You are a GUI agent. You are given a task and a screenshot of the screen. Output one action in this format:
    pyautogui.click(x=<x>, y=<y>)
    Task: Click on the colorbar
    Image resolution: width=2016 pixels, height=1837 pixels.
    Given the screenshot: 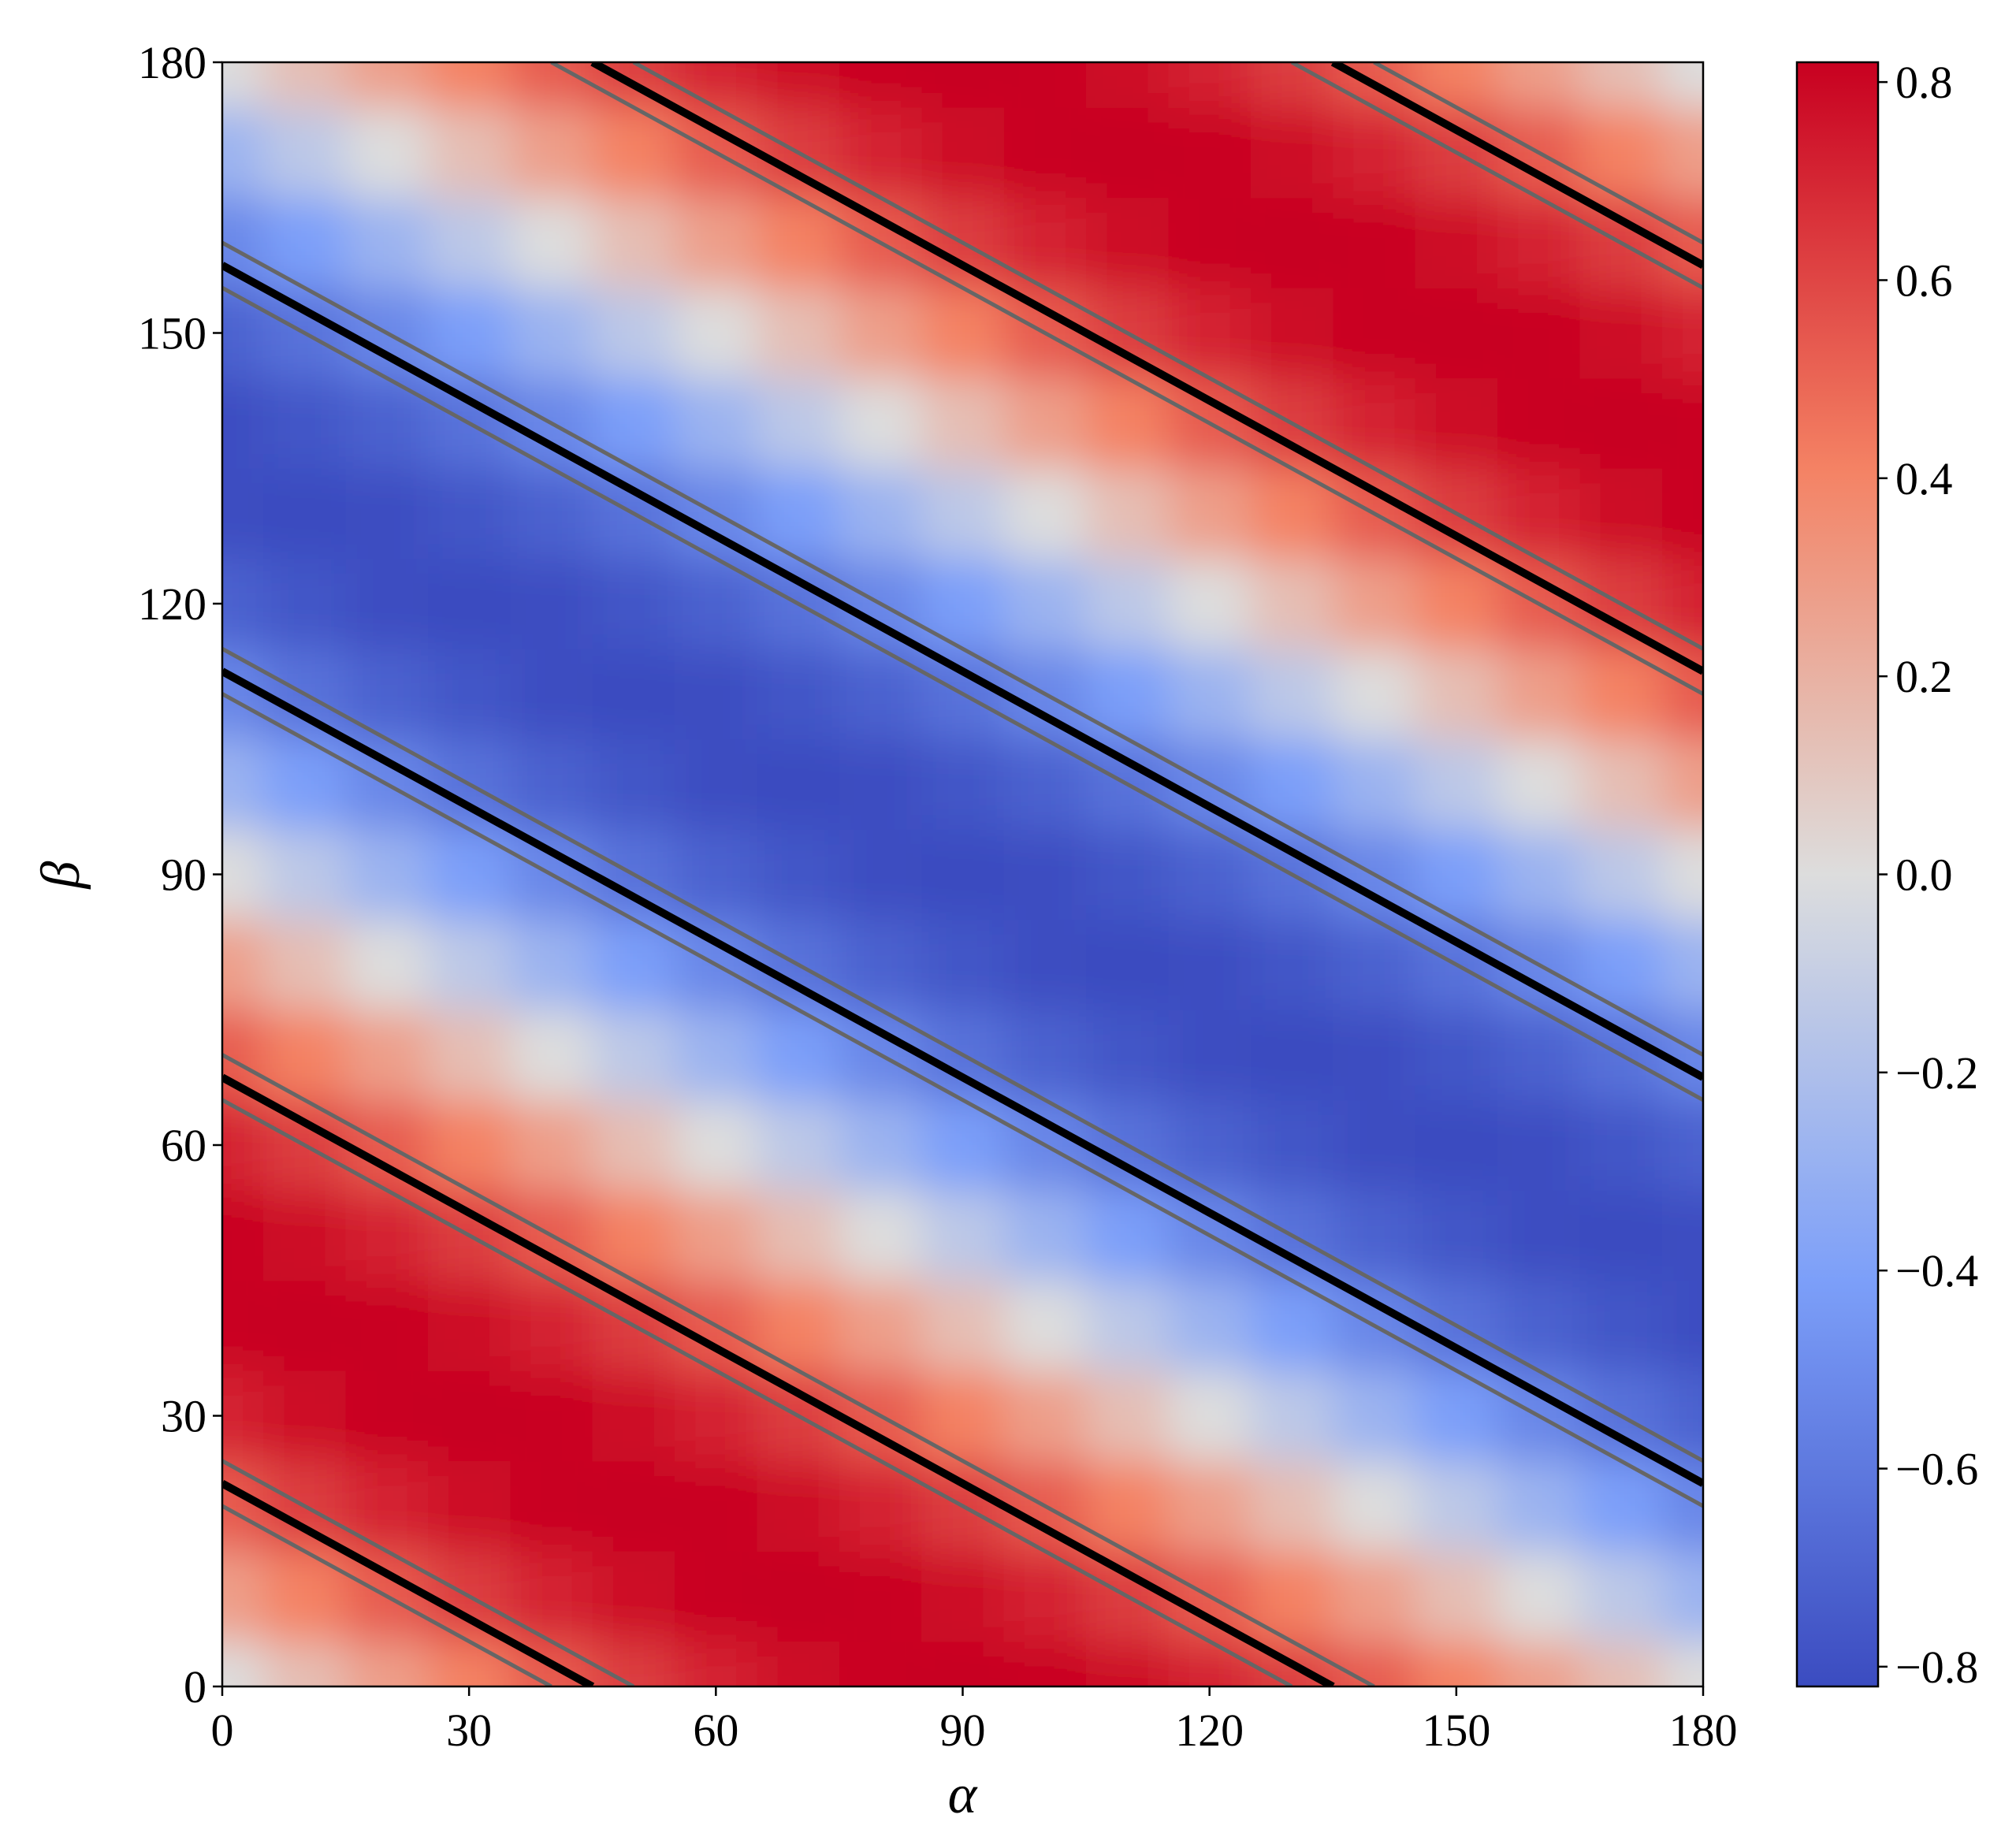 What is the action you would take?
    pyautogui.click(x=1837, y=874)
    